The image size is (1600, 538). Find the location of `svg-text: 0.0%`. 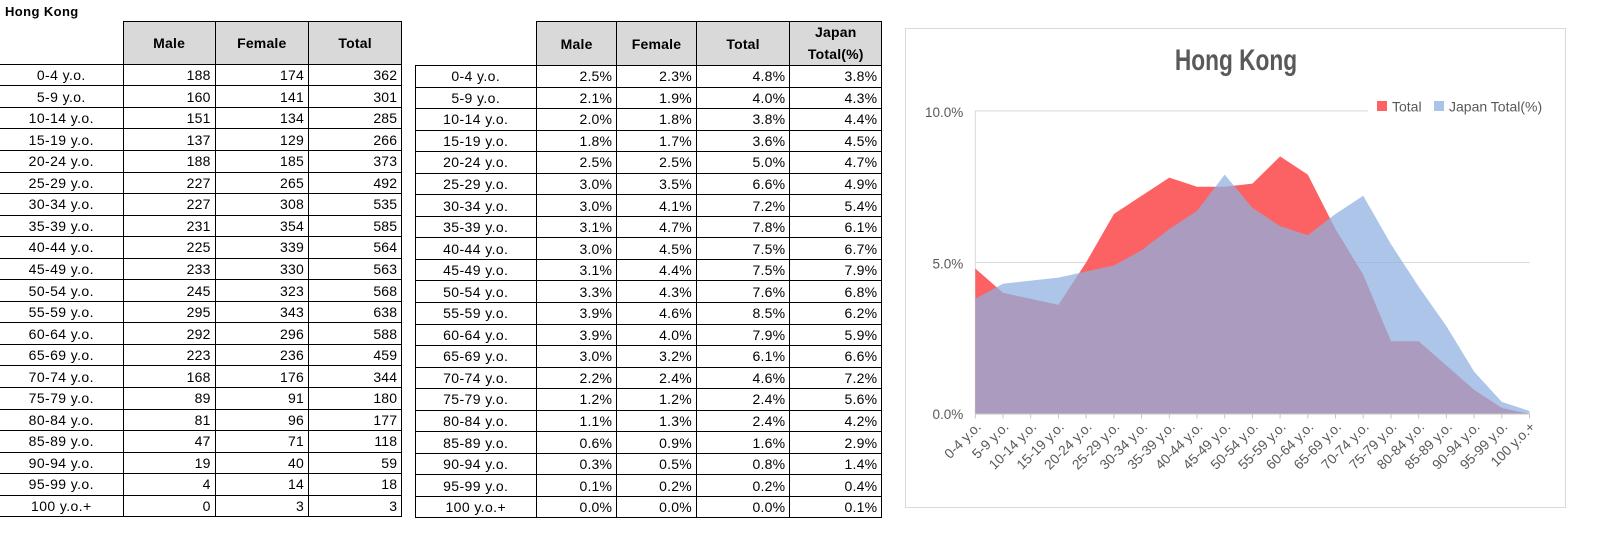

svg-text: 0.0% is located at coordinates (948, 414).